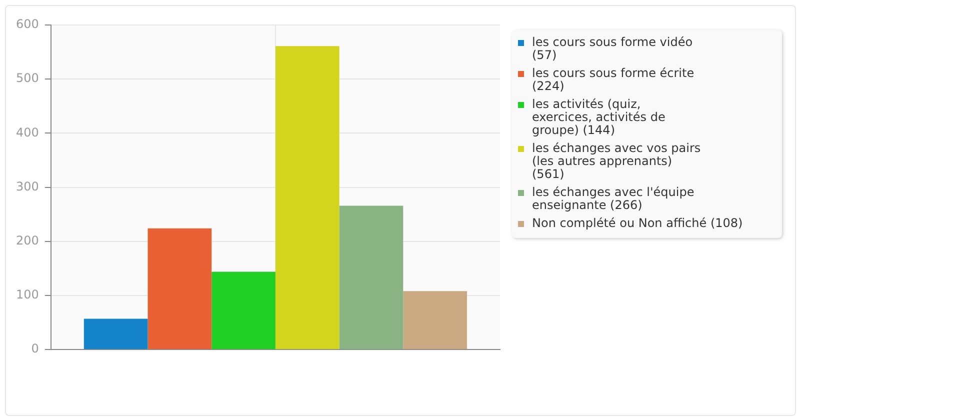  I want to click on y-tick-label: 100, so click(27, 295).